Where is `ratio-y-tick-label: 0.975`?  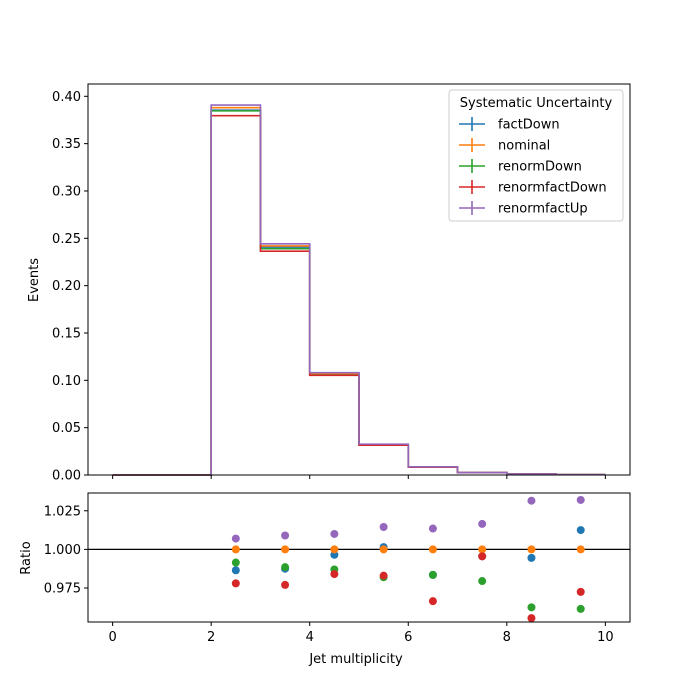 ratio-y-tick-label: 0.975 is located at coordinates (62, 589).